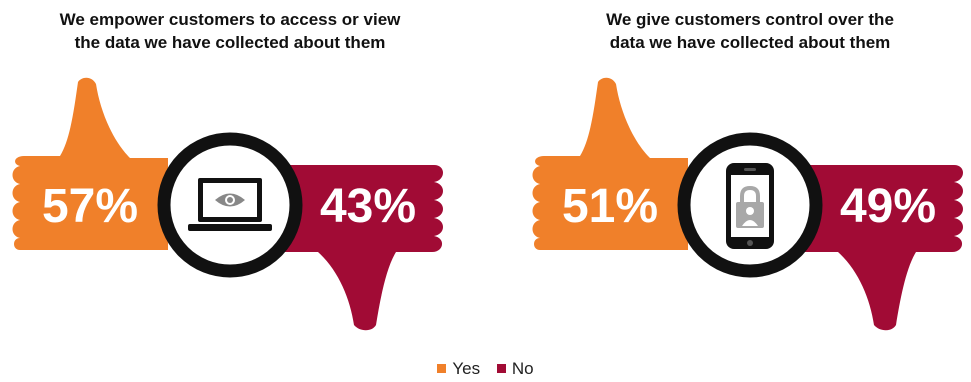 The width and height of the screenshot is (971, 382). What do you see at coordinates (230, 42) in the screenshot?
I see `chart-title-line-2: the data we have collected about them` at bounding box center [230, 42].